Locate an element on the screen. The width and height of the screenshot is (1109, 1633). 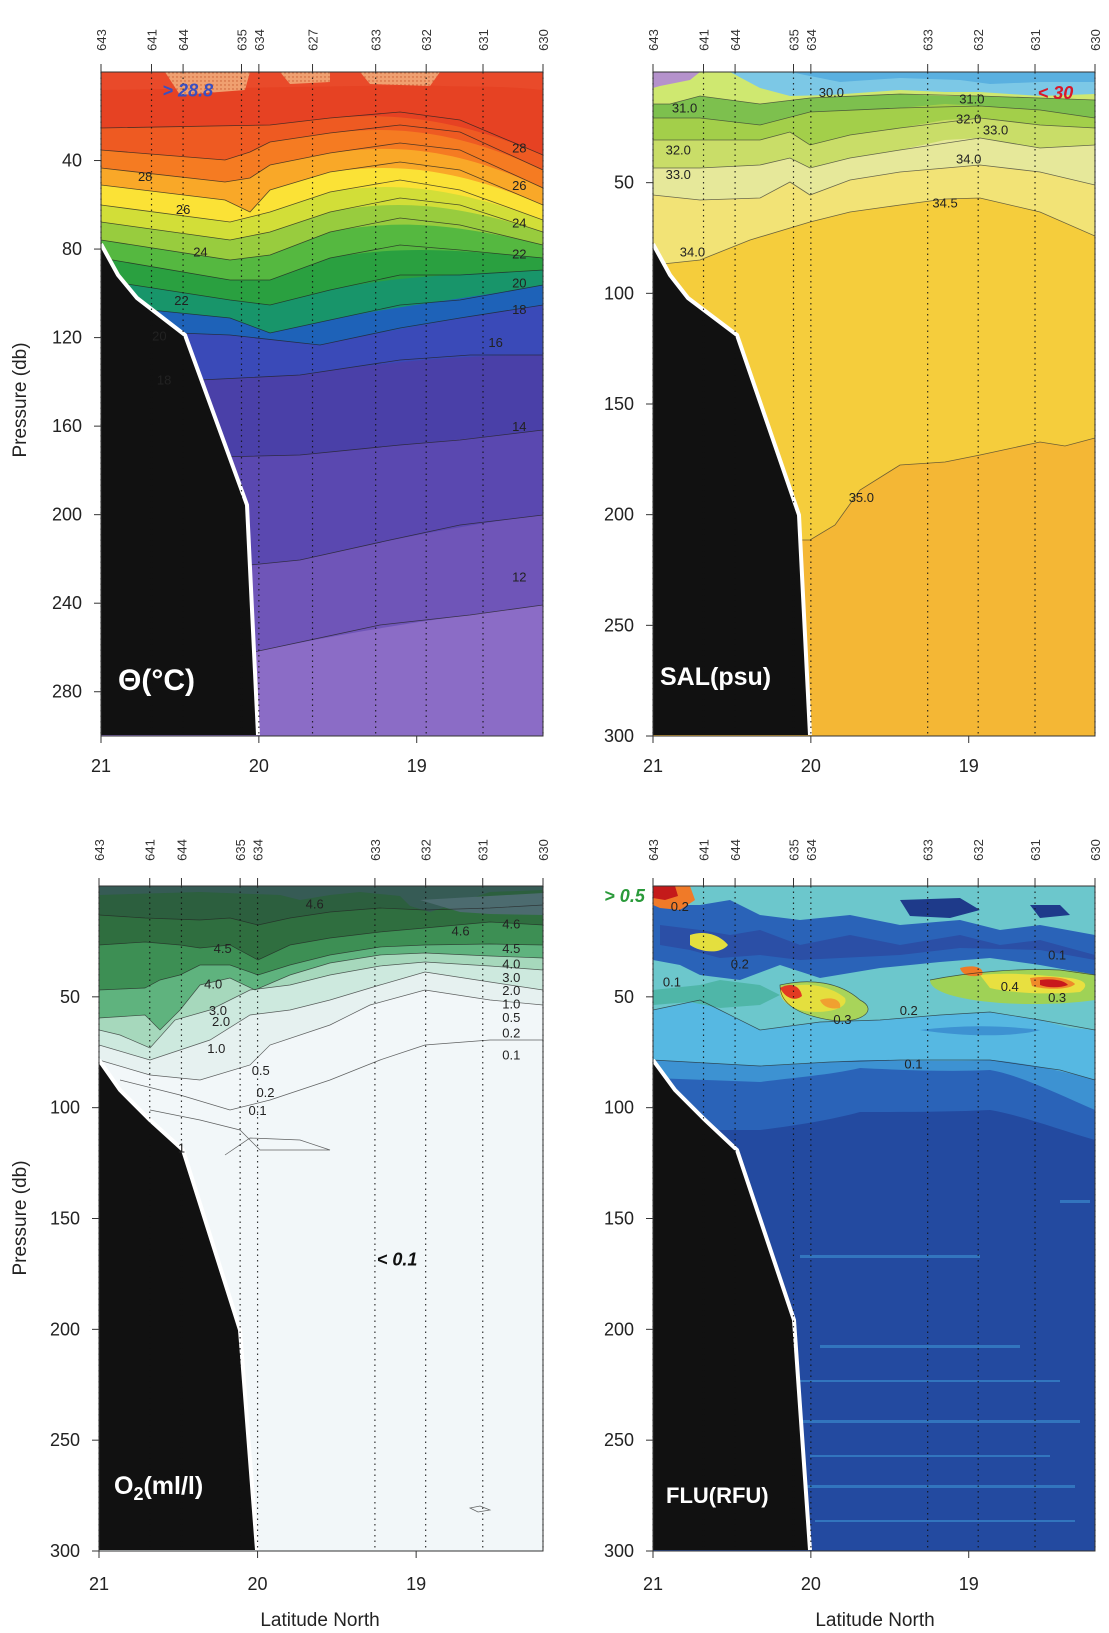
extreme-annotation: > 0.5 is located at coordinates (625, 896).